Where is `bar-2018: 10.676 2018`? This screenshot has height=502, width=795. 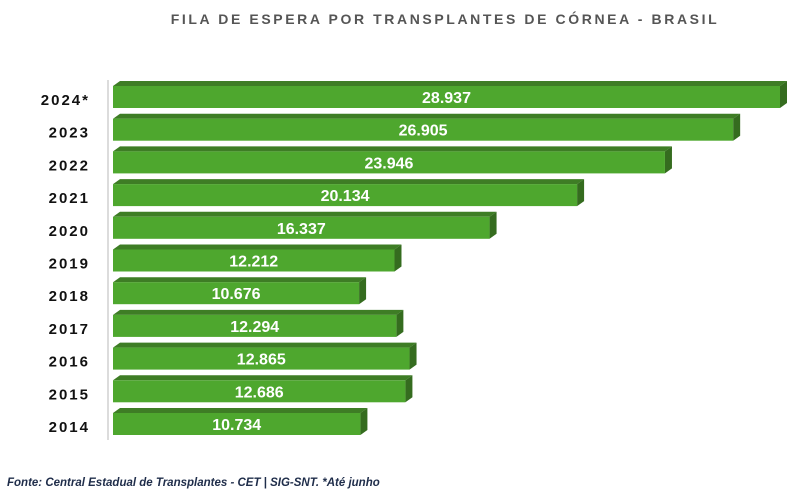 bar-2018: 10.676 2018 is located at coordinates (208, 291).